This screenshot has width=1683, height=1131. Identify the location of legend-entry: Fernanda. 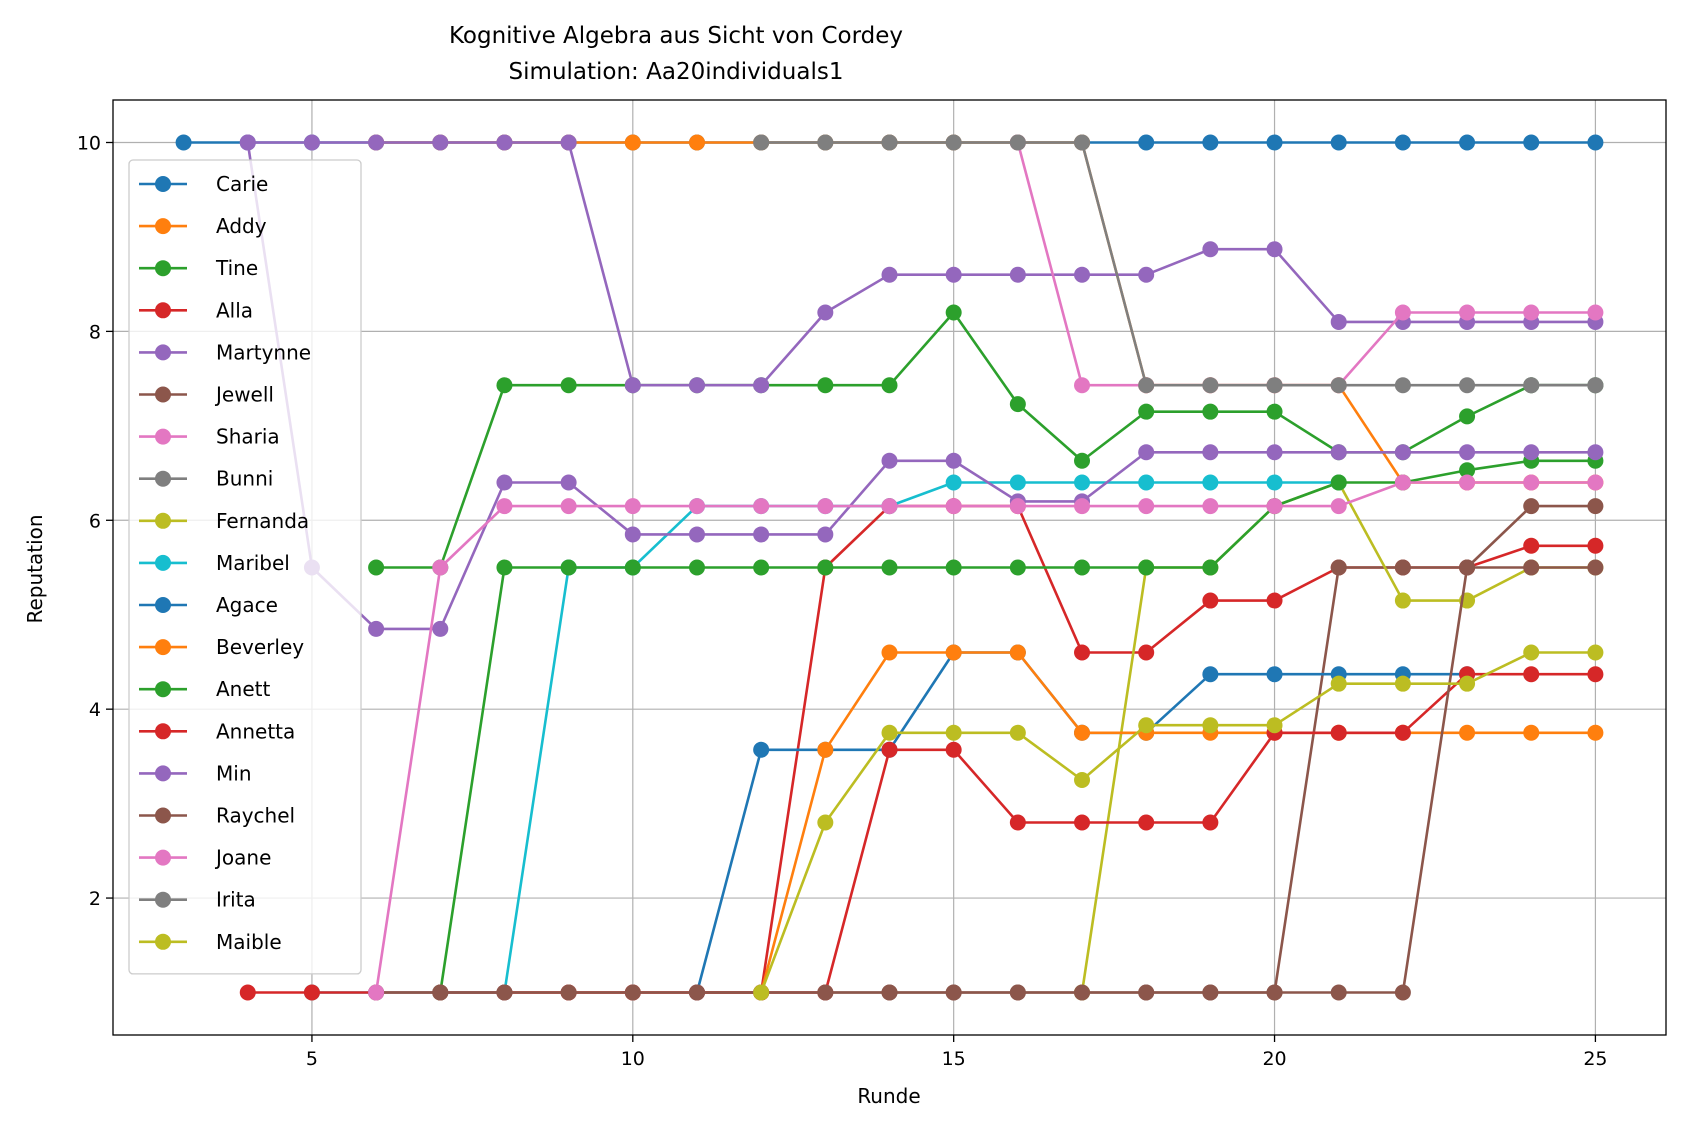
(224, 521).